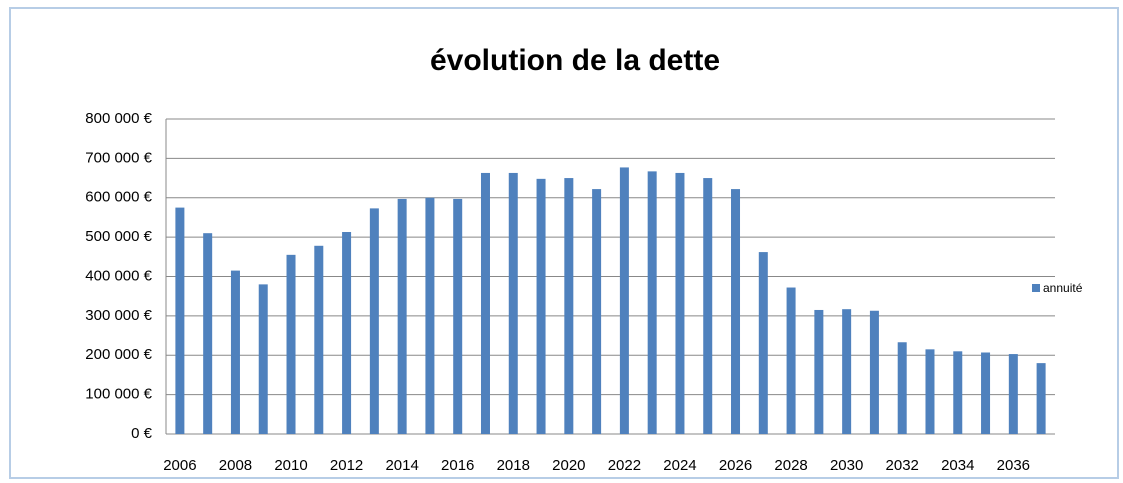 Image resolution: width=1123 pixels, height=483 pixels. Describe the element at coordinates (575, 60) in the screenshot. I see `chart-title: évolution de la dette` at that location.